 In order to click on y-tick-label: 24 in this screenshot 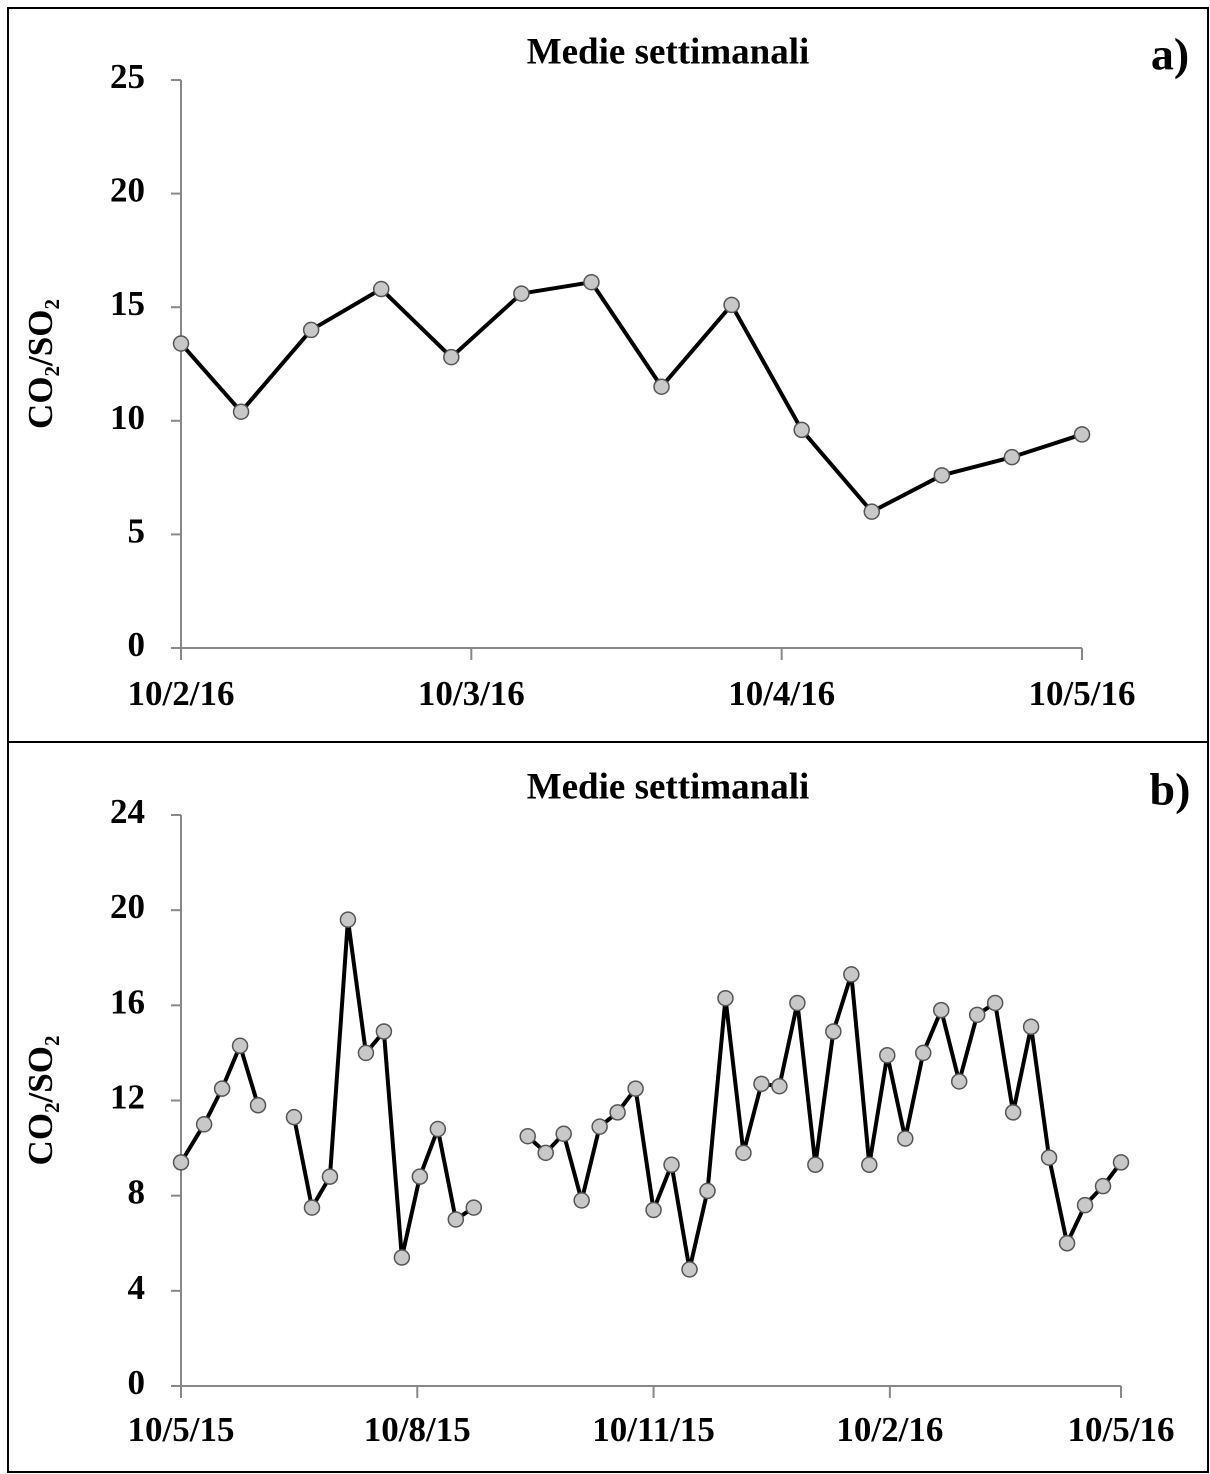, I will do `click(127, 811)`.